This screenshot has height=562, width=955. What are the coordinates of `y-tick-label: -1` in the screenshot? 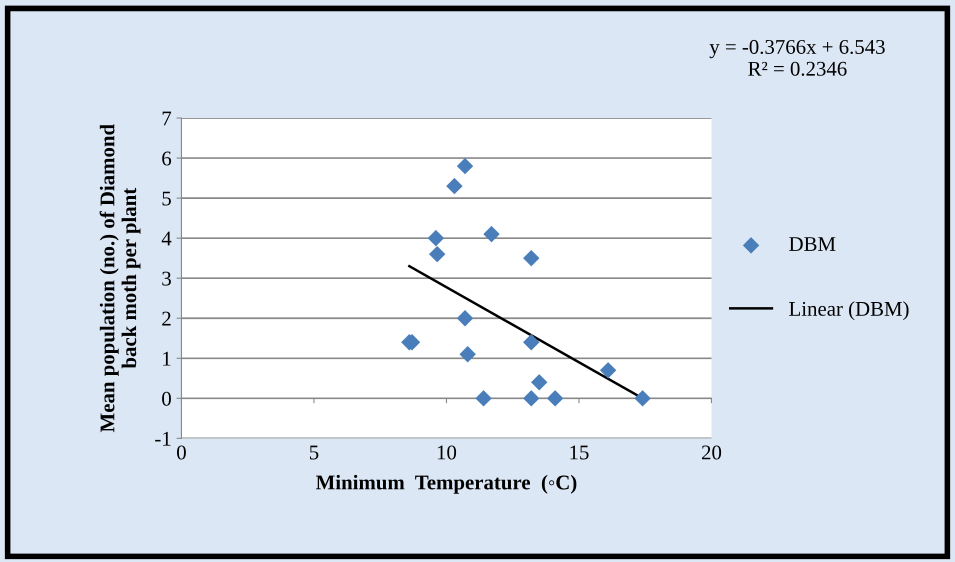 It's located at (162, 439).